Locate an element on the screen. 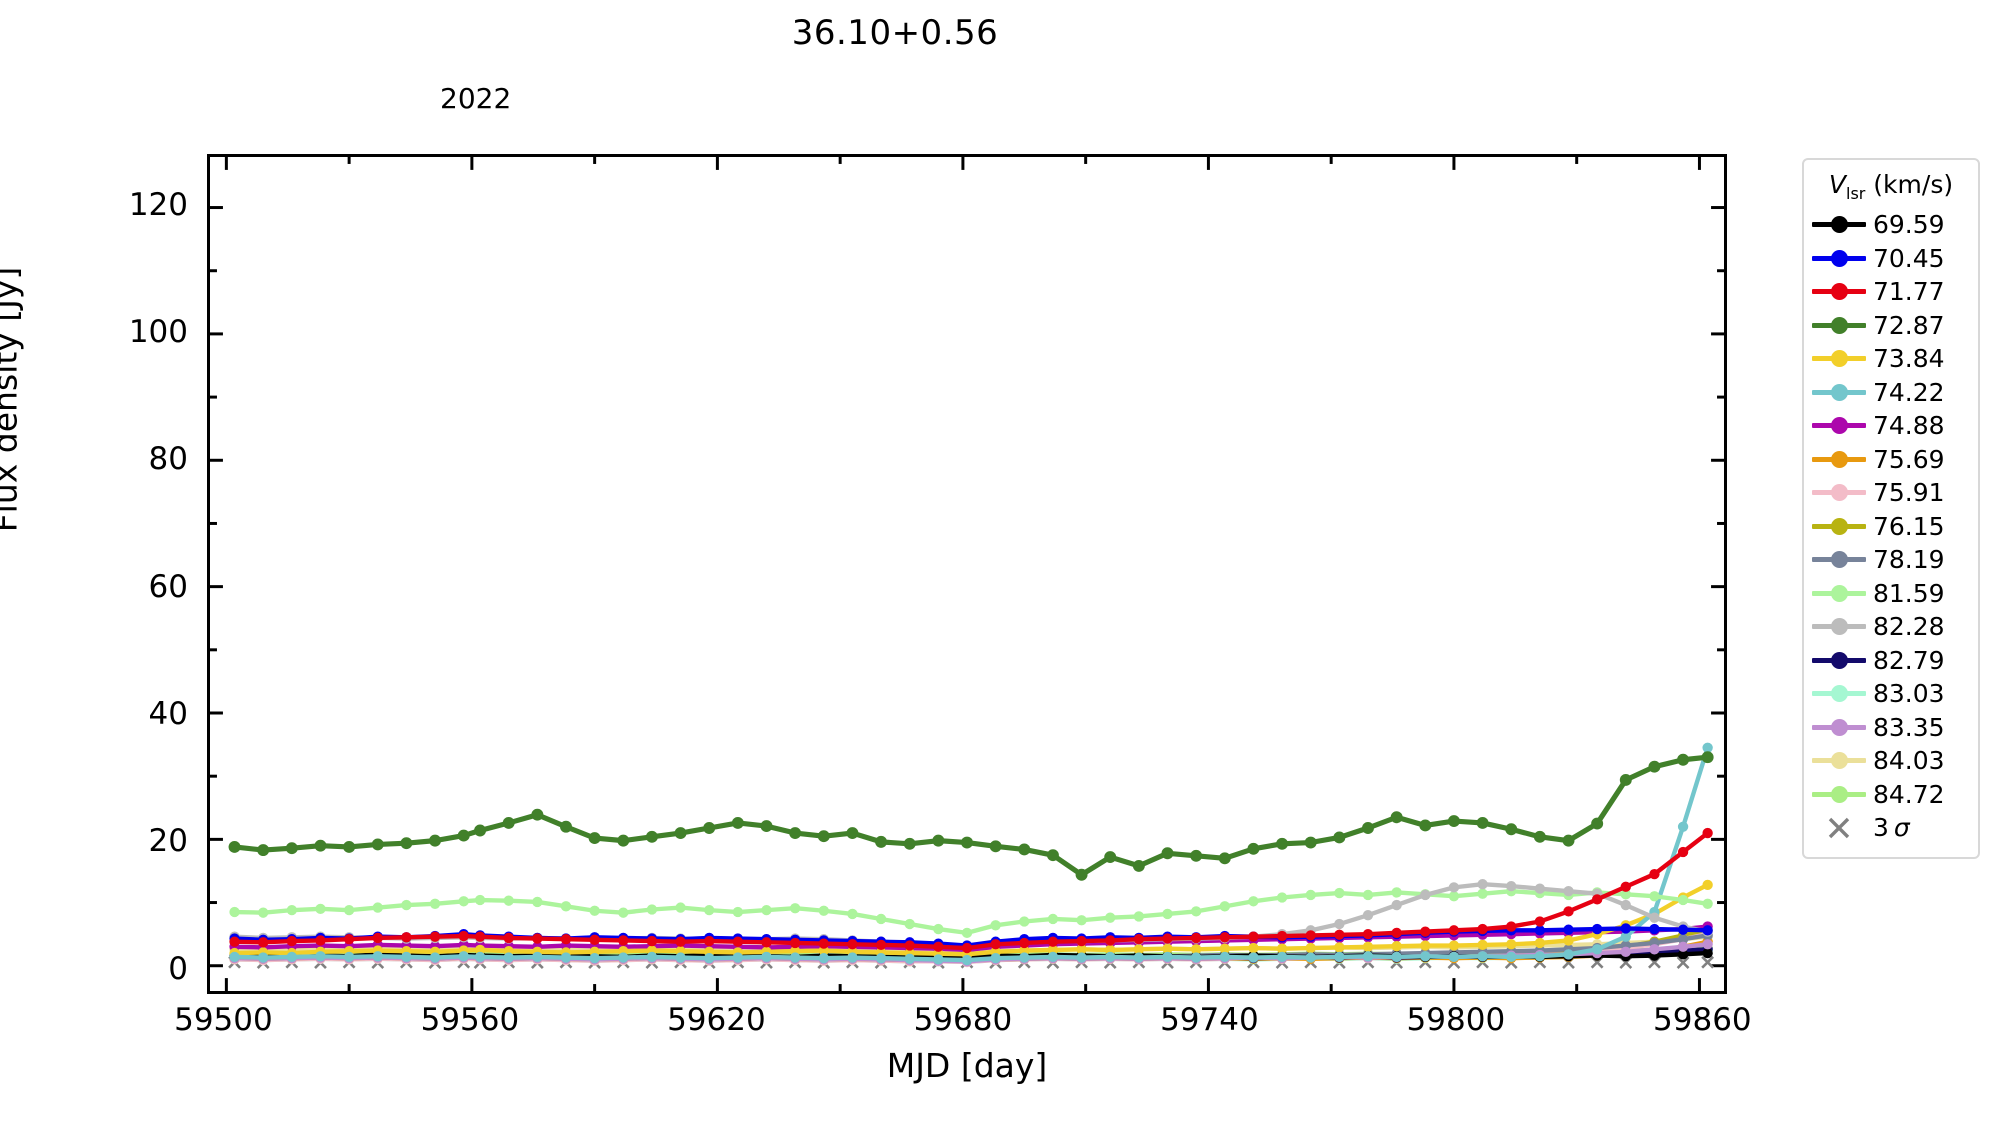 This screenshot has height=1124, width=2000. legend-item: 81.59 is located at coordinates (1891, 594).